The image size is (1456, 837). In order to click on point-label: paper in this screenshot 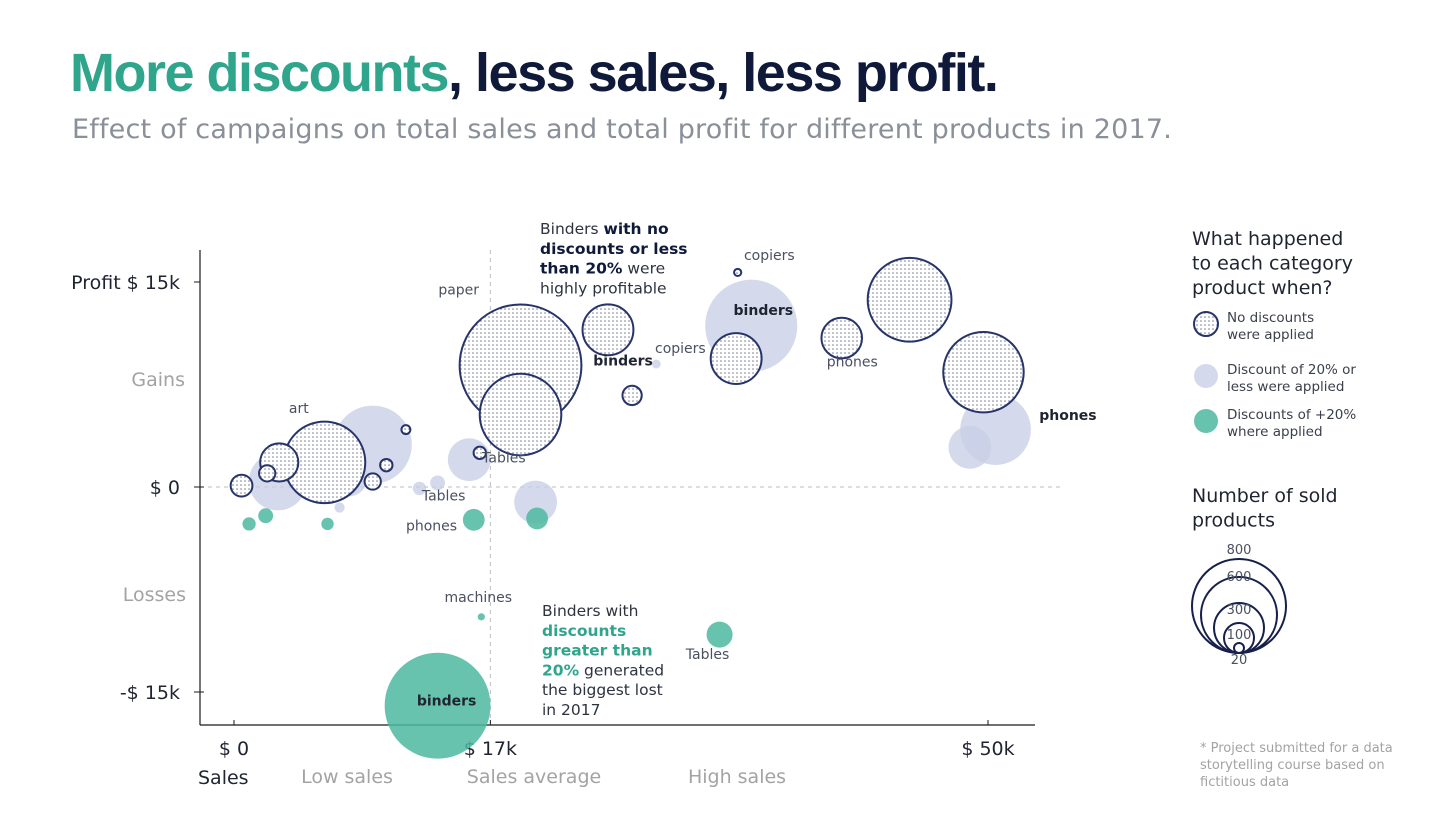, I will do `click(458, 290)`.